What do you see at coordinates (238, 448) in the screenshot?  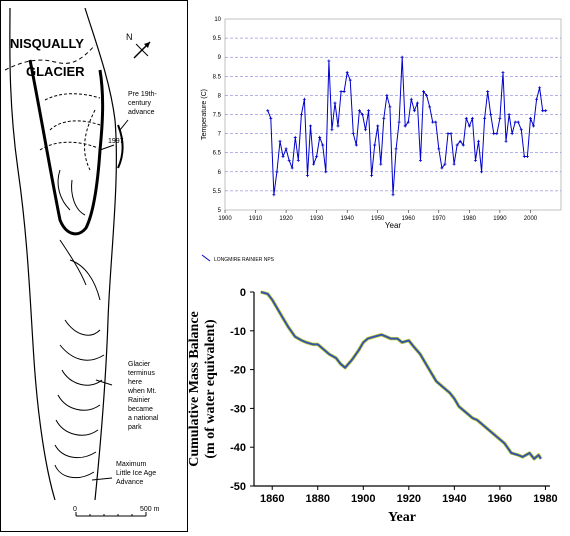 I see `mass-balance-y-tick-label: -40` at bounding box center [238, 448].